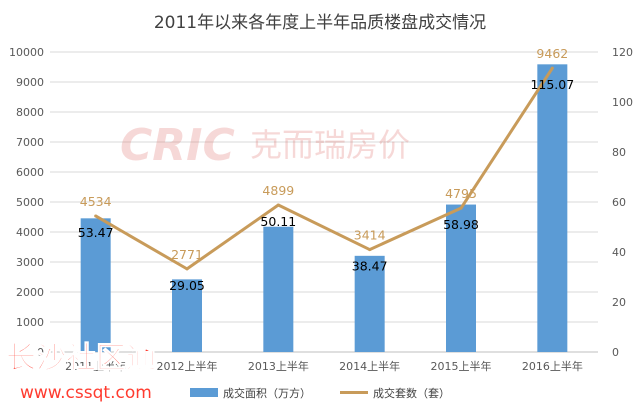 The width and height of the screenshot is (640, 416). I want to click on cric-watermark: CRIC 克而瑞房价, so click(265, 145).